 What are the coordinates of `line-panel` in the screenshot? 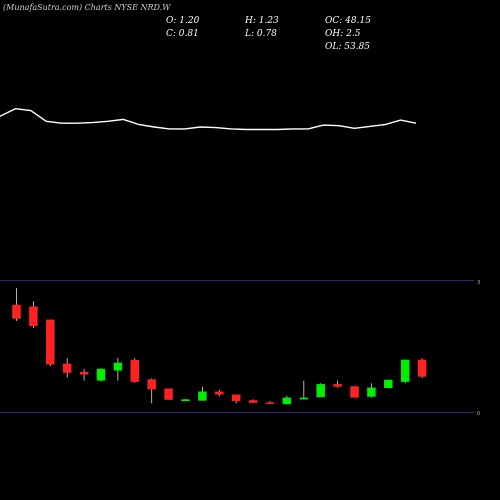 It's located at (208, 119).